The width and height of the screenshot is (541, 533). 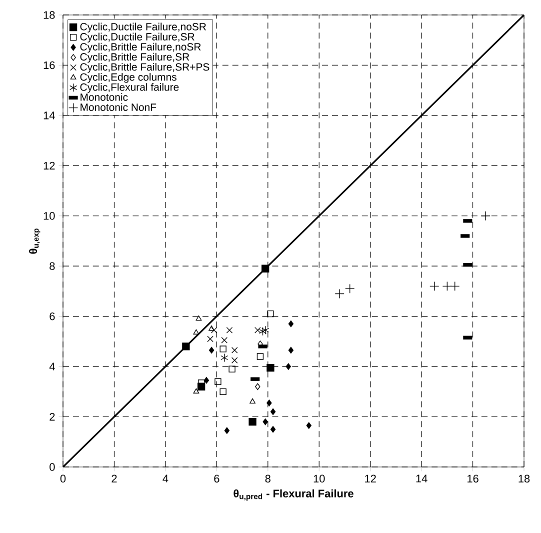 I want to click on y-tick-label: 14, so click(x=49, y=116).